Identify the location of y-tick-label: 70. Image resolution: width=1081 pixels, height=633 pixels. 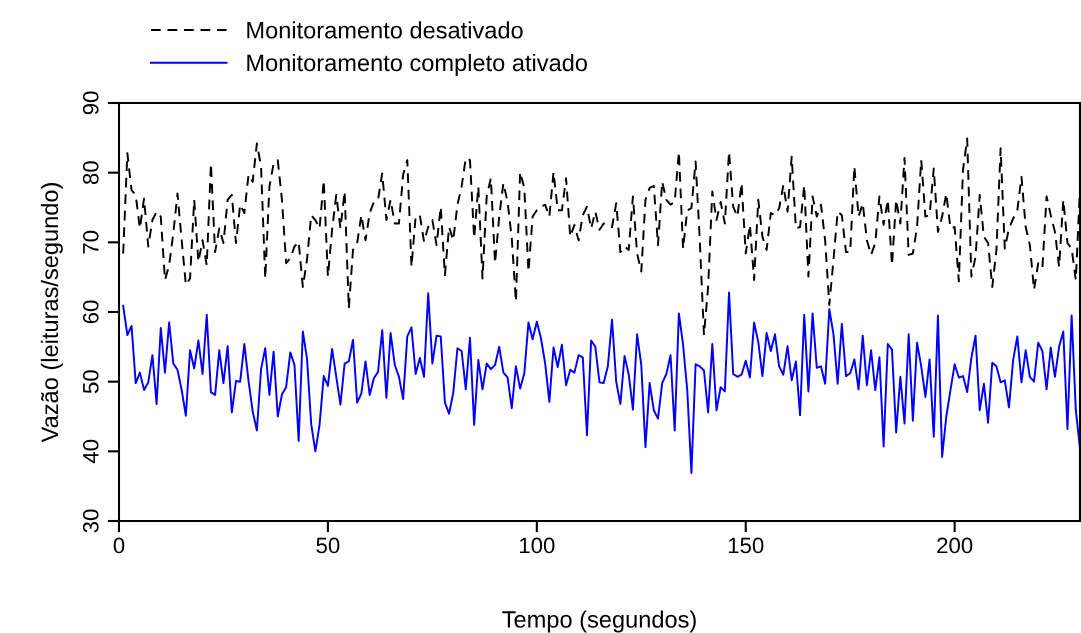
(90, 242).